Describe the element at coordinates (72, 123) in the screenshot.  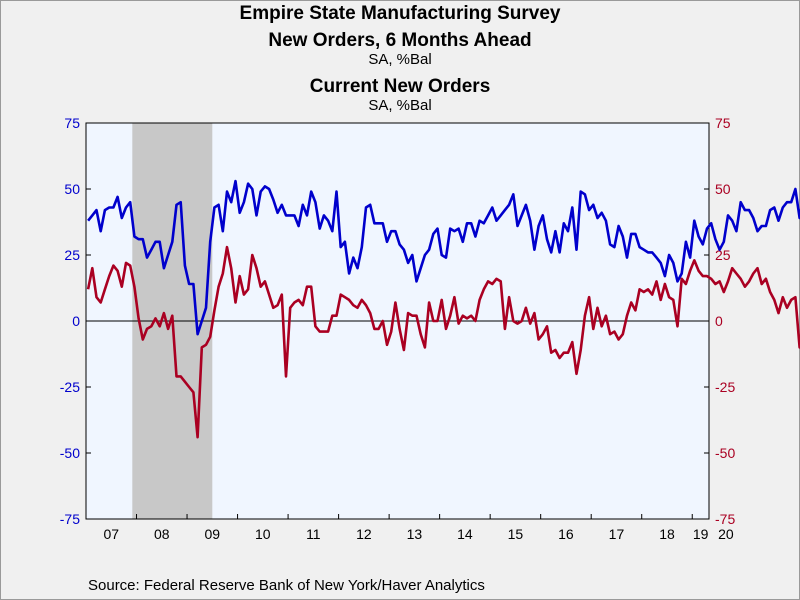
I see `y-tick-label-left: 75` at that location.